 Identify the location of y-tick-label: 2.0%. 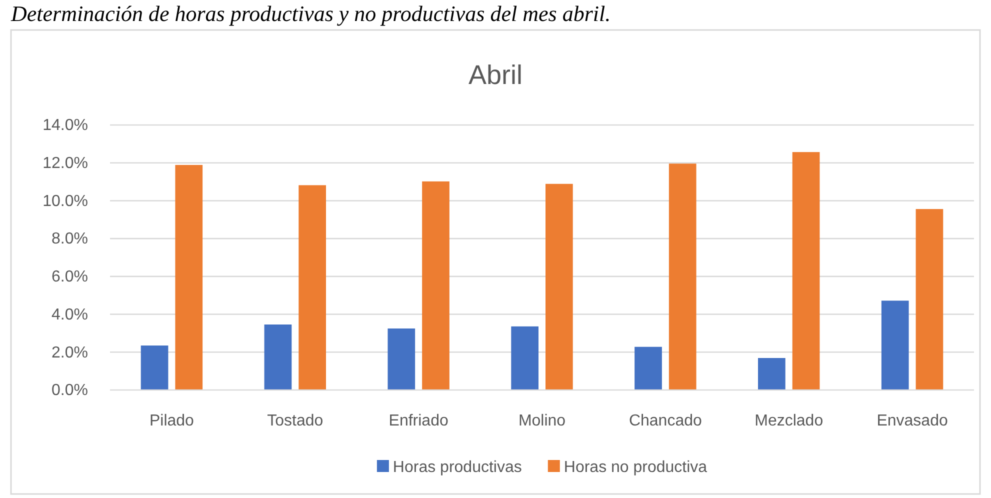
(70, 353).